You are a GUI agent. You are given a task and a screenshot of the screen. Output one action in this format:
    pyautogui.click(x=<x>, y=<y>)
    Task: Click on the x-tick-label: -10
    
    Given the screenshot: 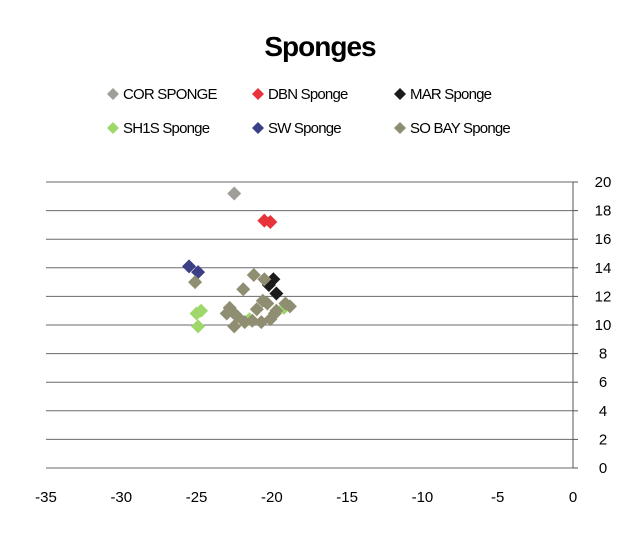 What is the action you would take?
    pyautogui.click(x=423, y=497)
    